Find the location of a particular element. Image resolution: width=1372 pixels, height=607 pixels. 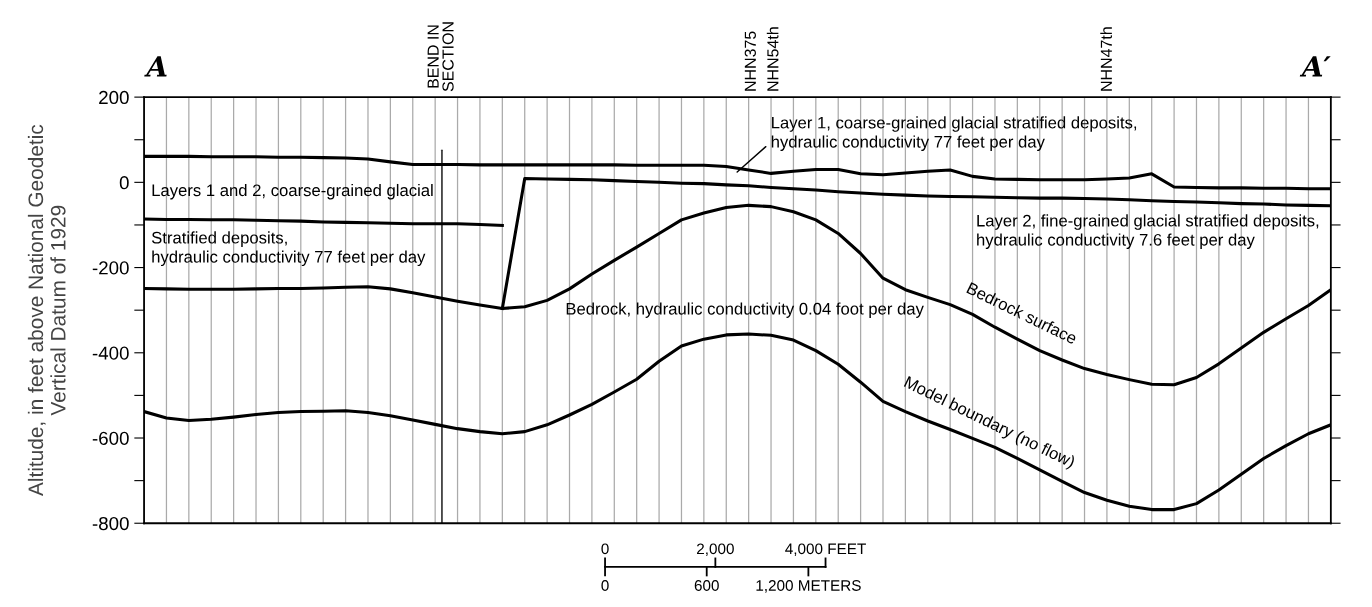

text: 1,200 METERS is located at coordinates (808, 586).